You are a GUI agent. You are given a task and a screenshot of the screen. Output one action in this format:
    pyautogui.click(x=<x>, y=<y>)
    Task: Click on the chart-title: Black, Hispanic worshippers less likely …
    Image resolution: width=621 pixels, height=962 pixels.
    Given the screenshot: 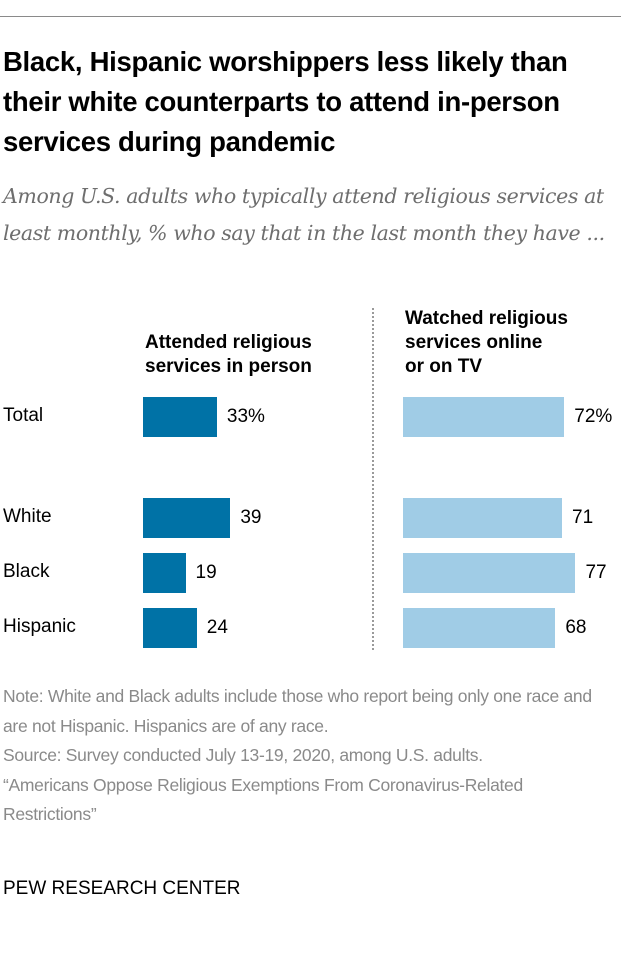 What is the action you would take?
    pyautogui.click(x=285, y=101)
    